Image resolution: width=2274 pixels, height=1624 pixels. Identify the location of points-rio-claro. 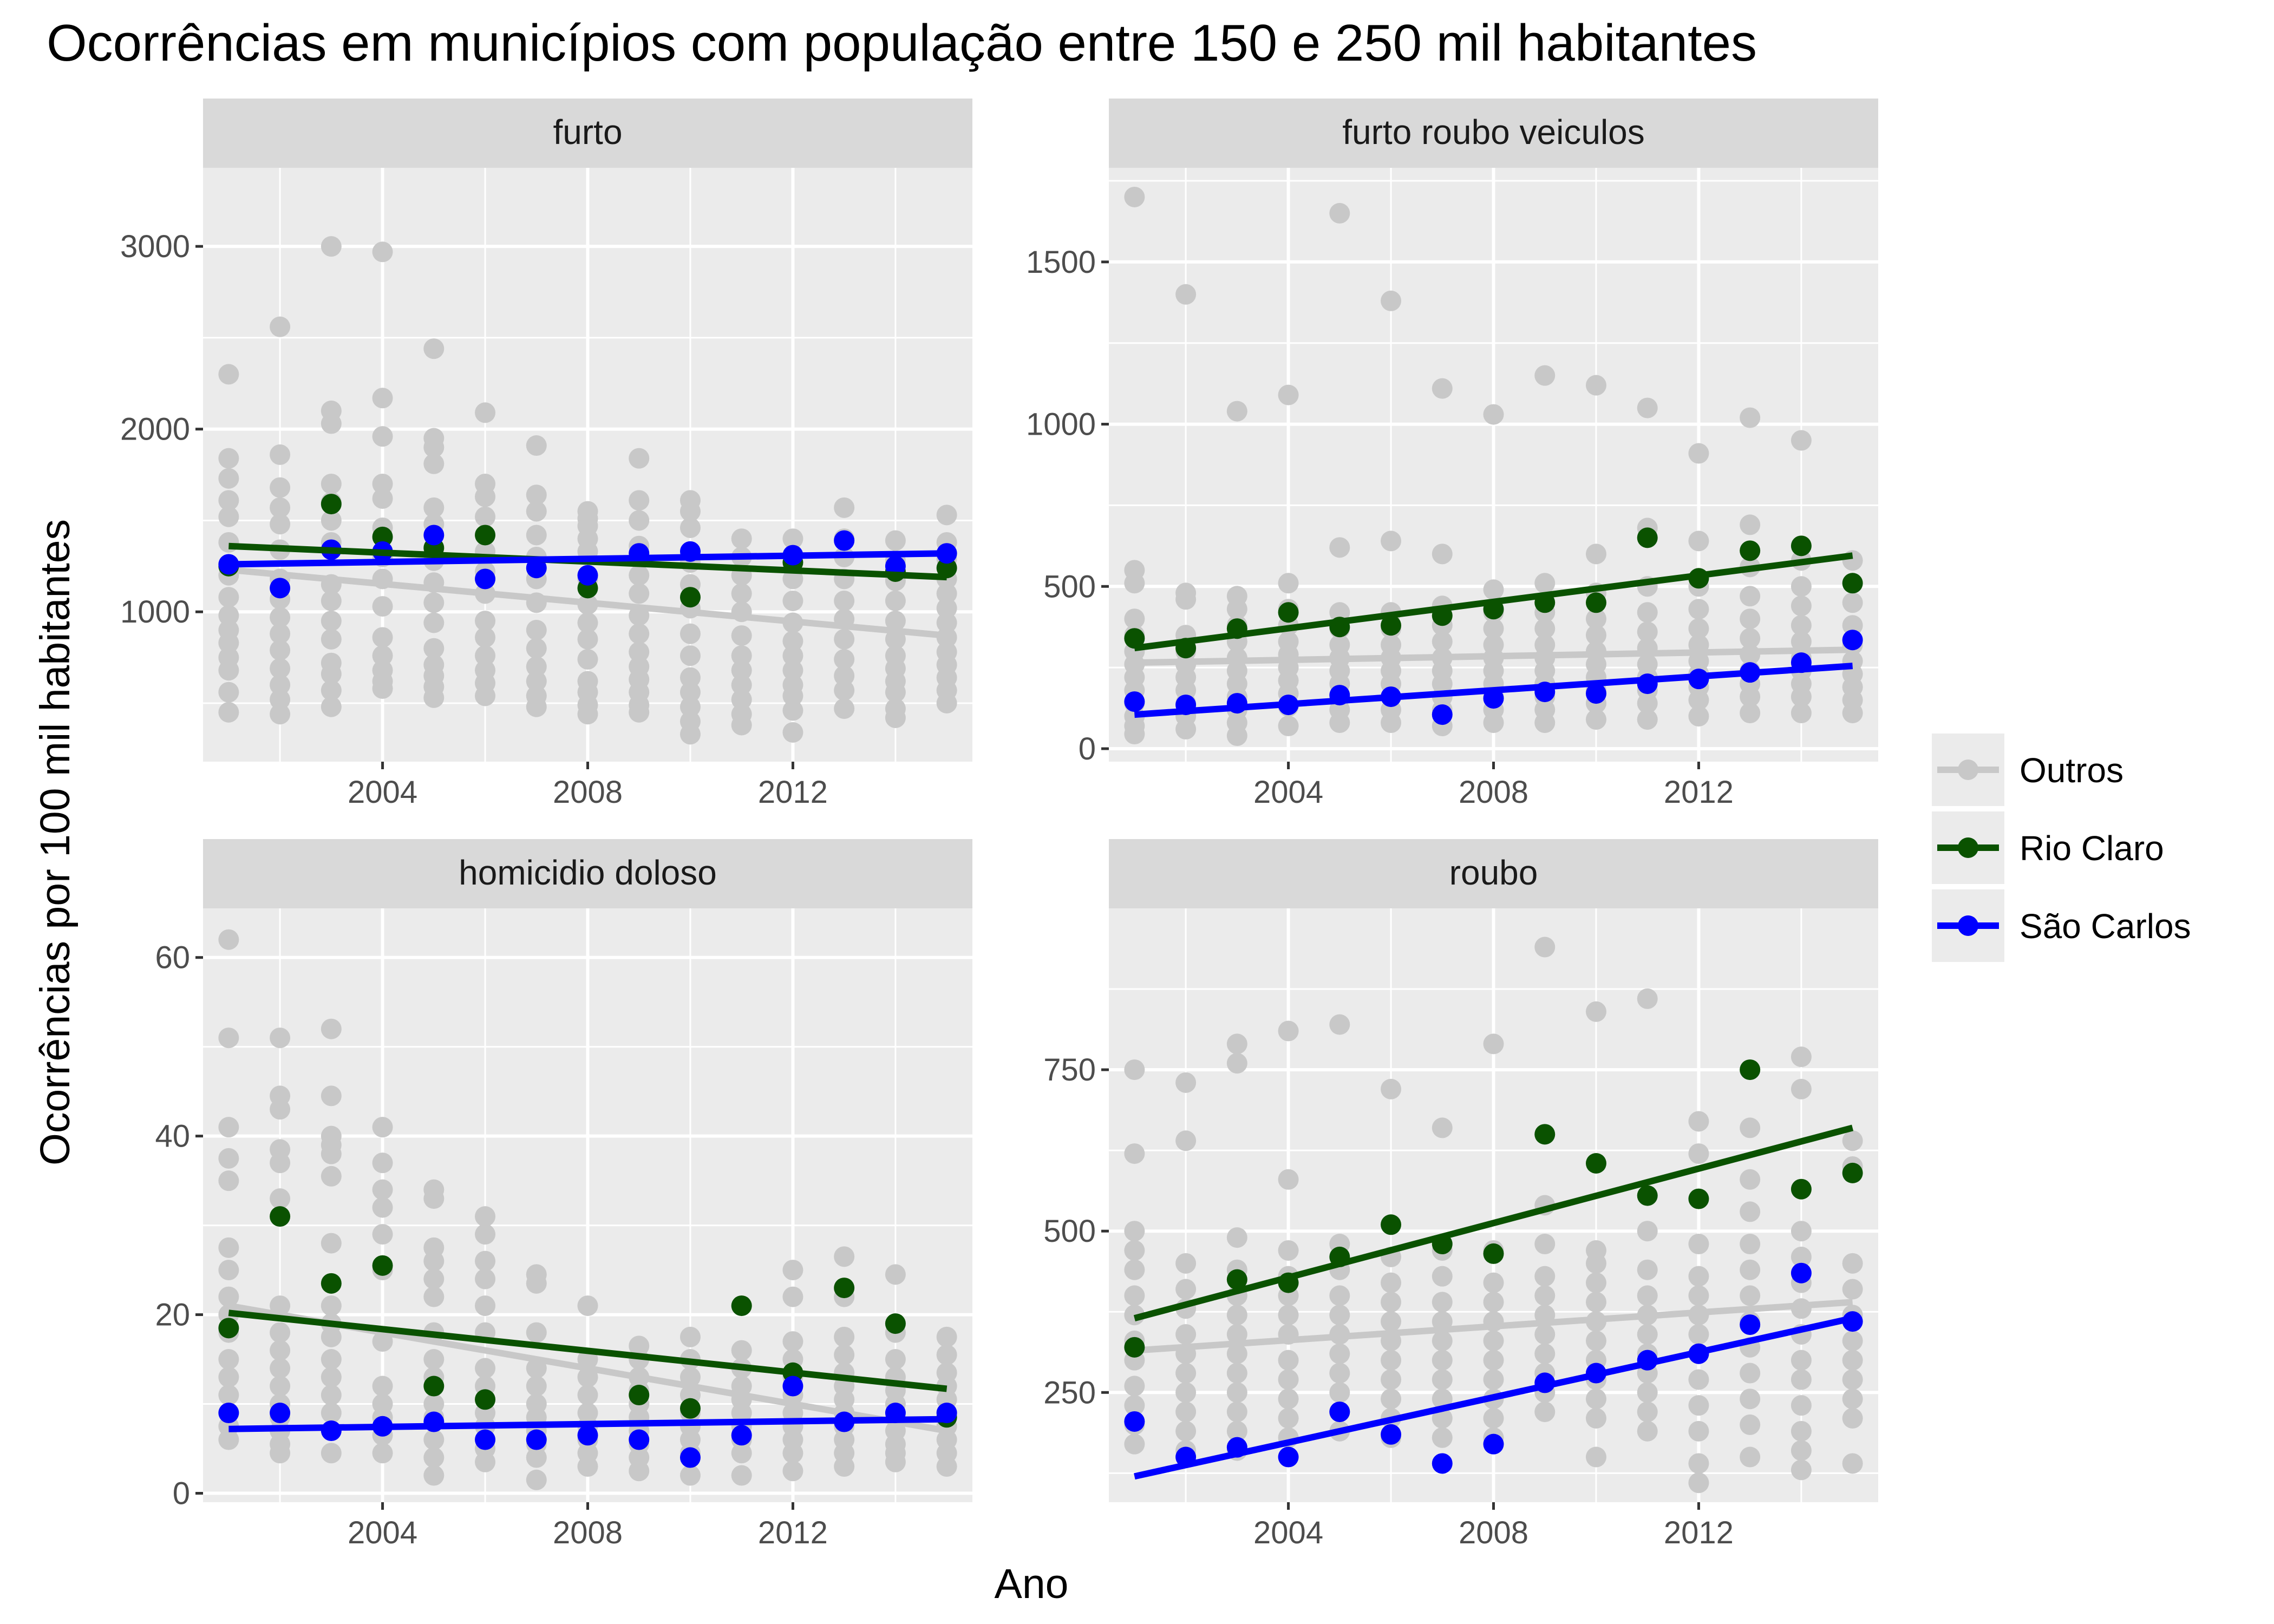
(1494, 1208).